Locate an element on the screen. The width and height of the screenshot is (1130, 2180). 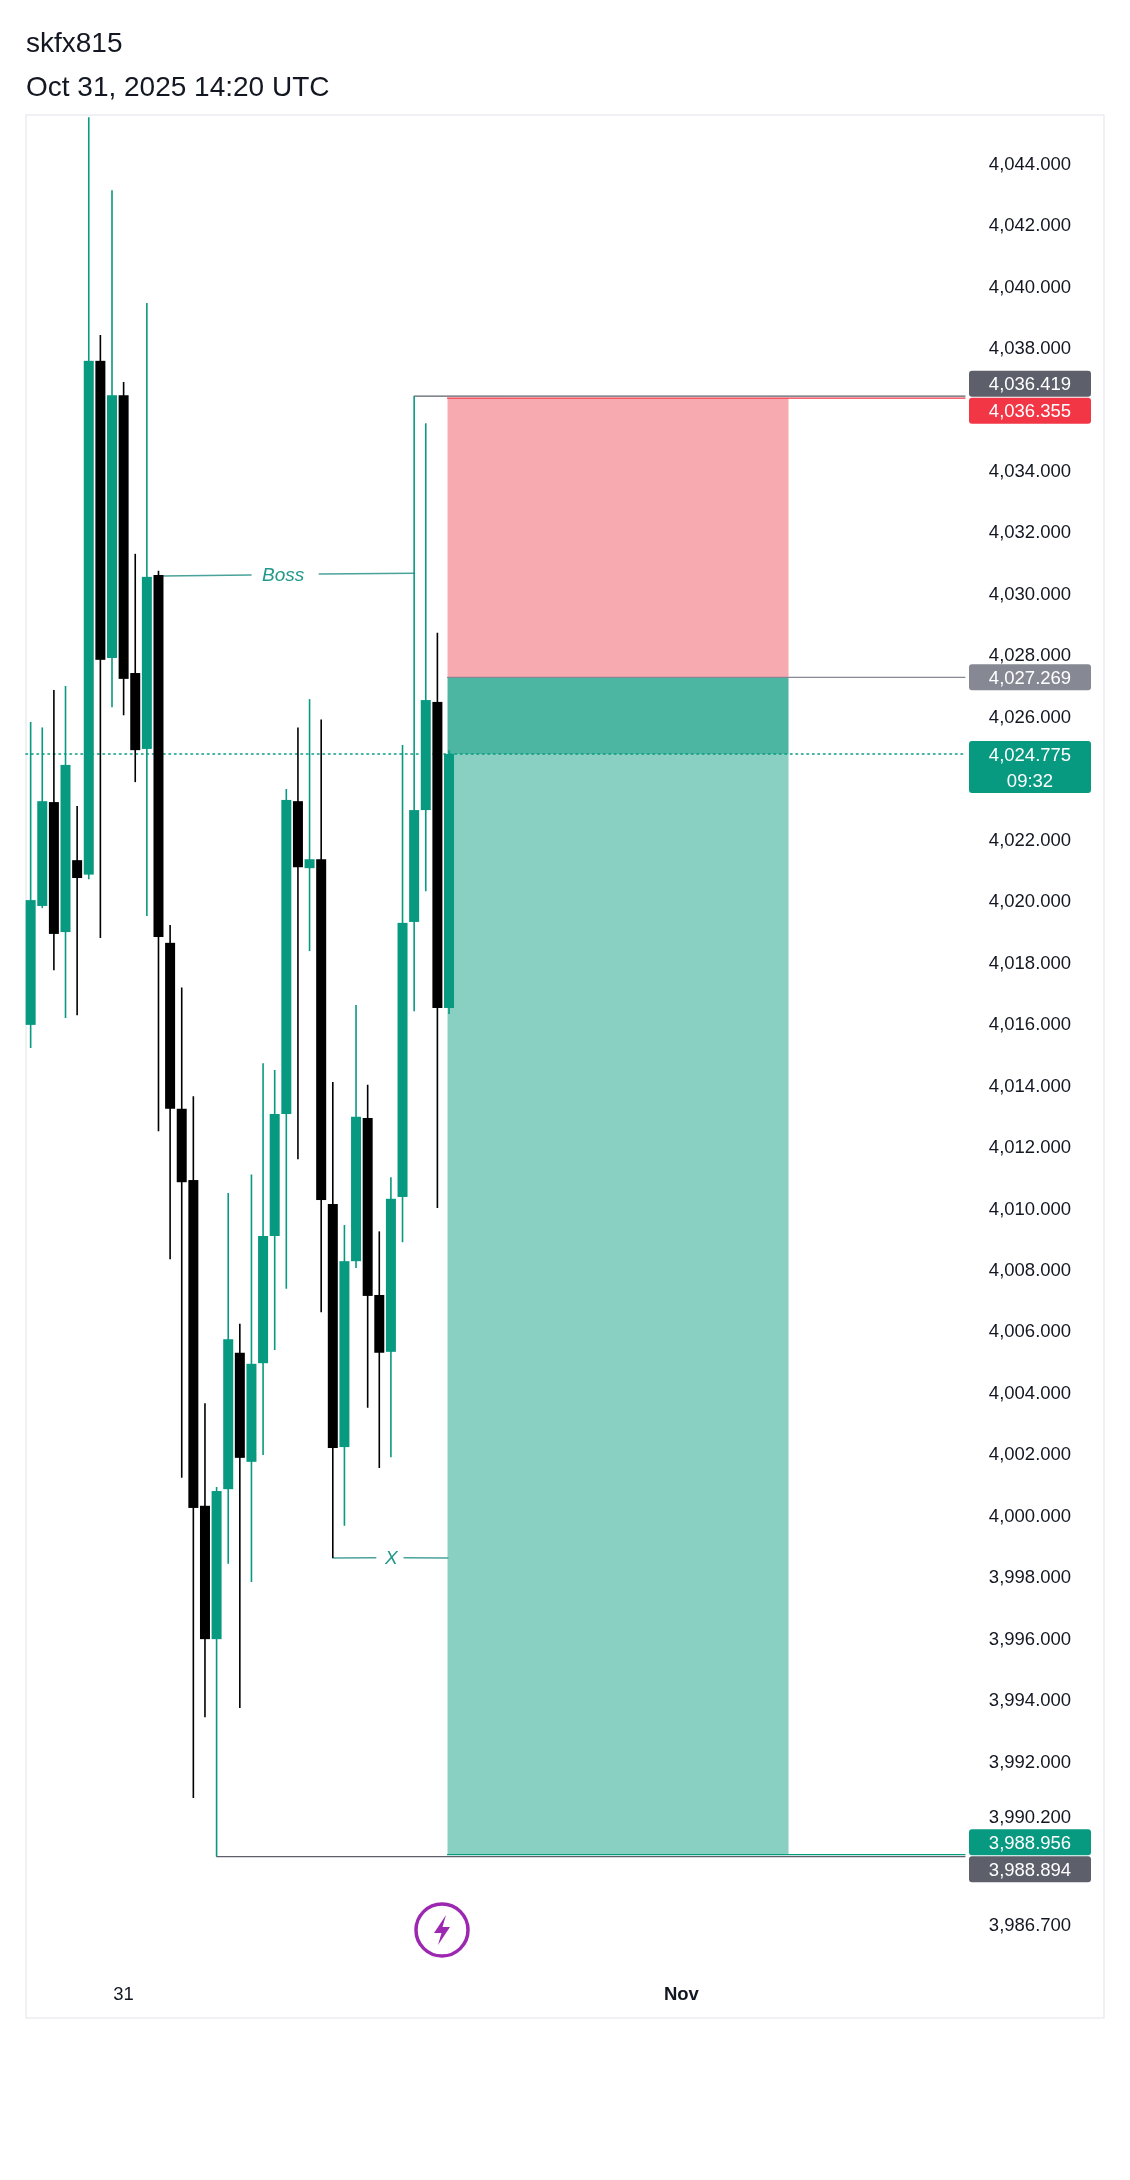
y-tick-label: 4,034.000 is located at coordinates (1030, 471).